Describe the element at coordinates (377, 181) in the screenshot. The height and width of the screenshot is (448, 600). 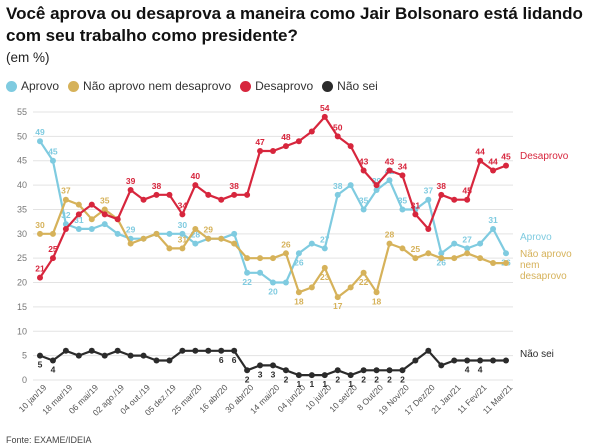
I see `data-label: 39` at that location.